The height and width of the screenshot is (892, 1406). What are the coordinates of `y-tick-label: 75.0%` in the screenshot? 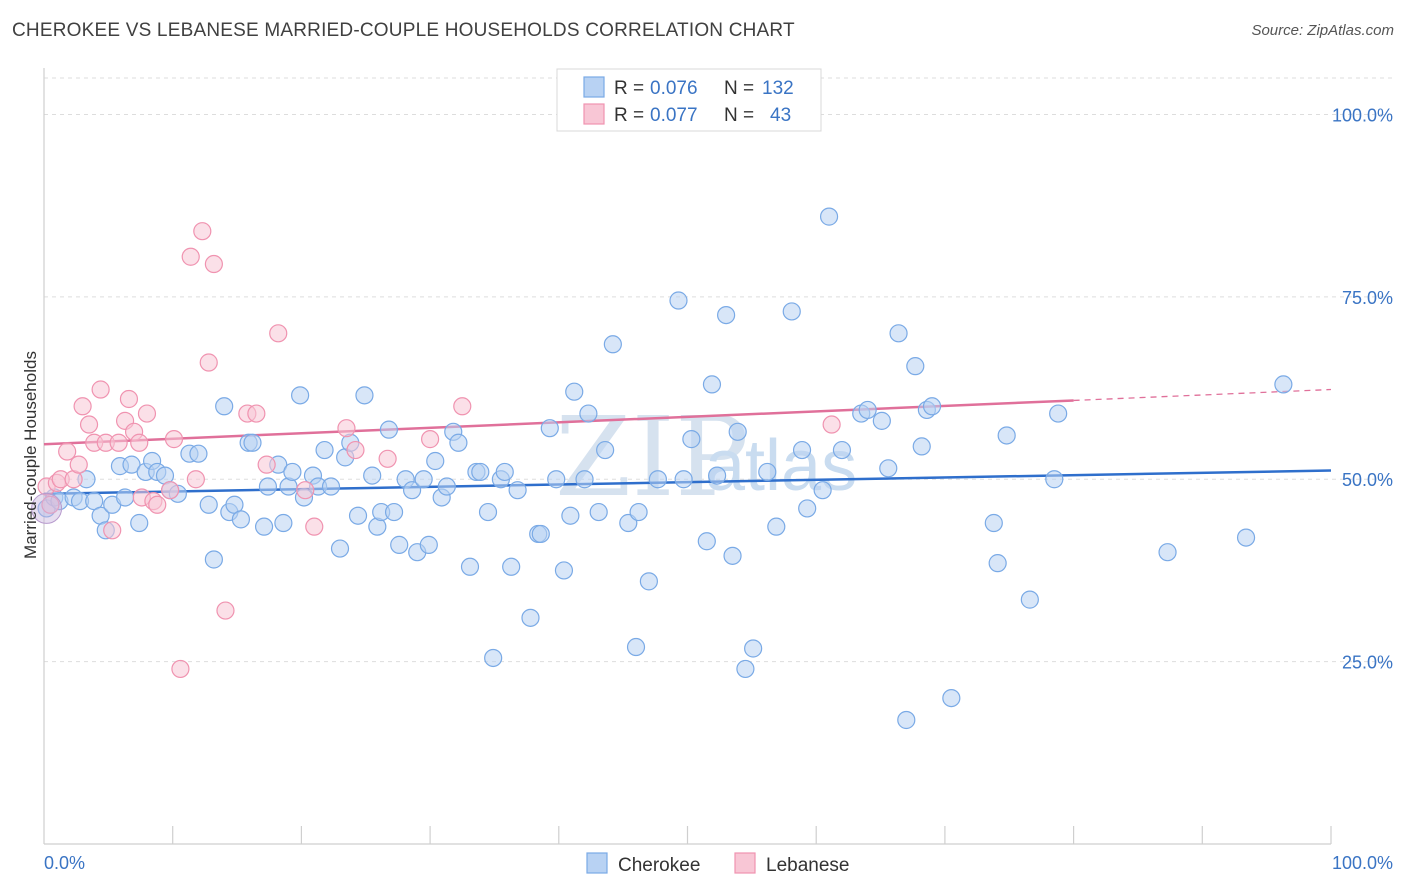 It's located at (1367, 298).